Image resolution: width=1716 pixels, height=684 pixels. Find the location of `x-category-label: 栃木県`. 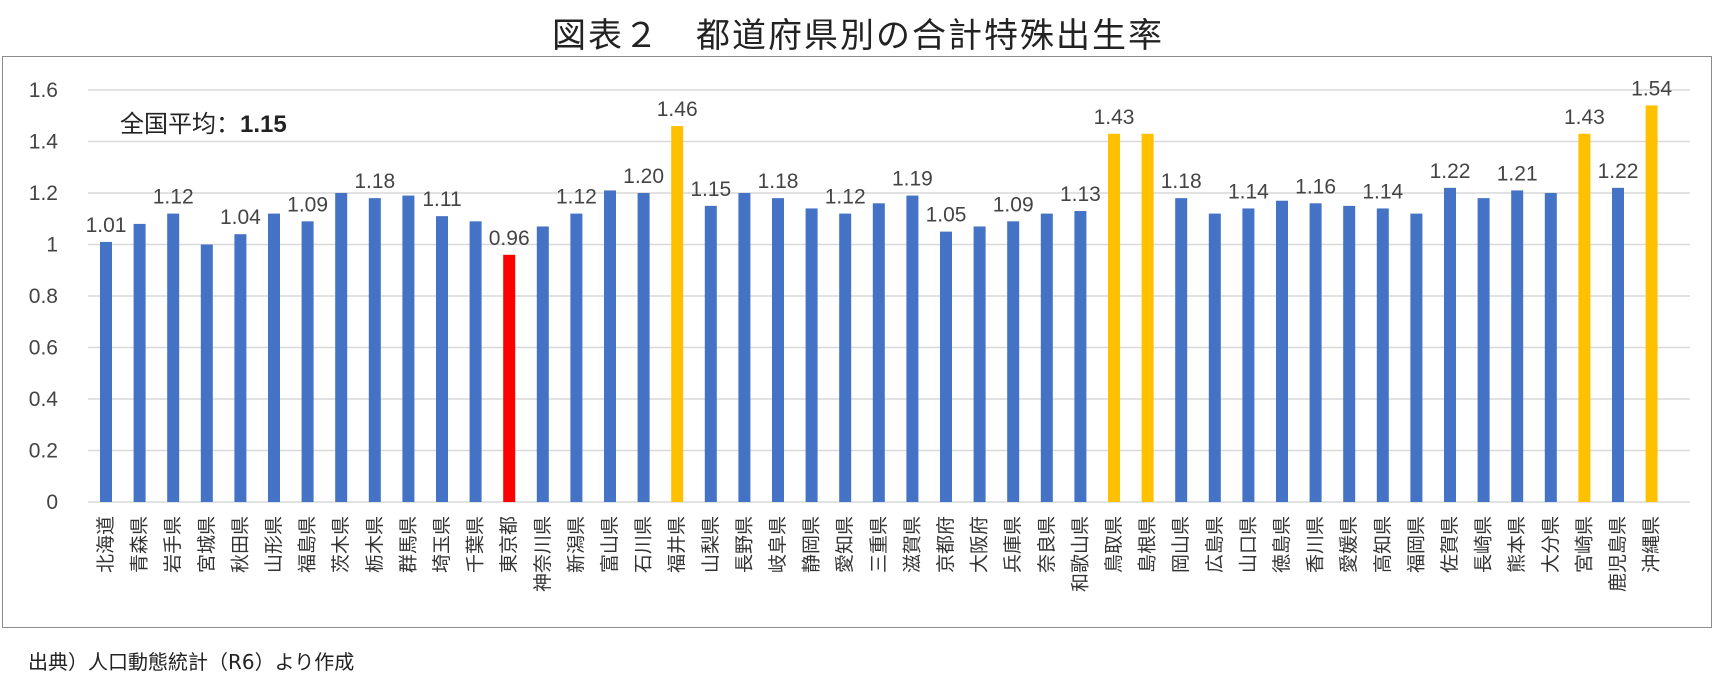

x-category-label: 栃木県 is located at coordinates (375, 544).